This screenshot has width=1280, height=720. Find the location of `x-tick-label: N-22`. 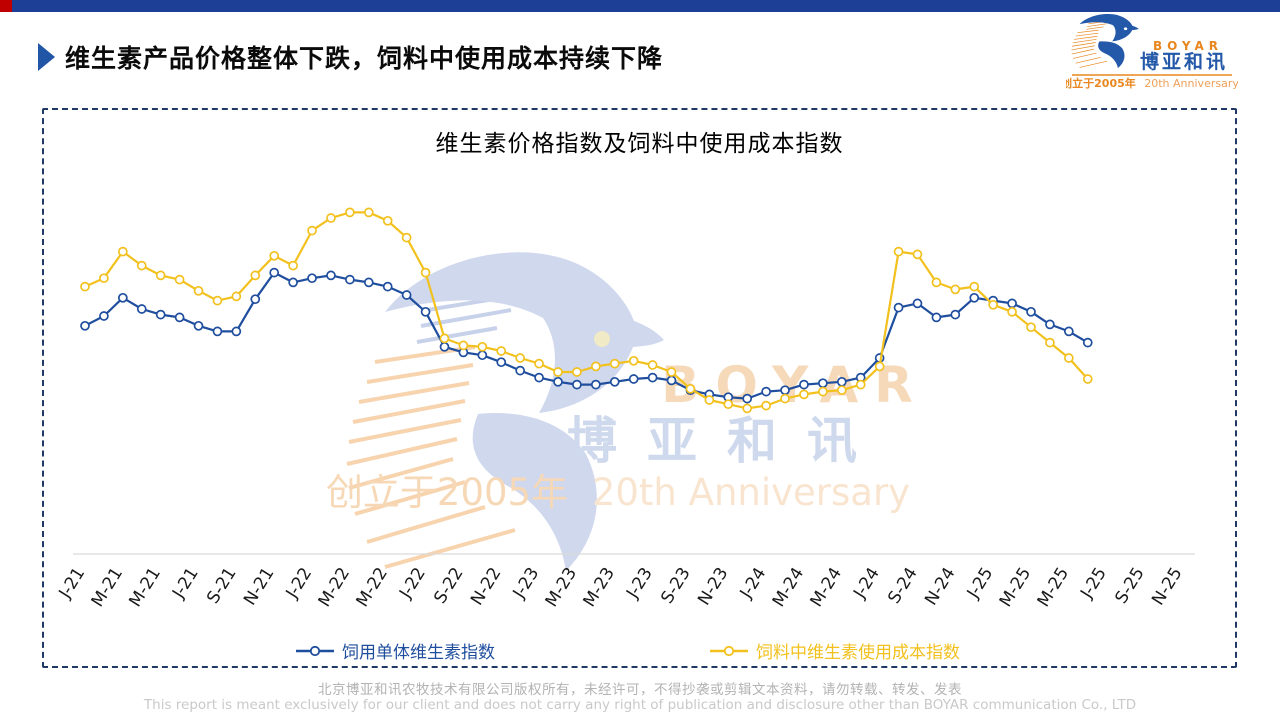

x-tick-label: N-22 is located at coordinates (486, 586).